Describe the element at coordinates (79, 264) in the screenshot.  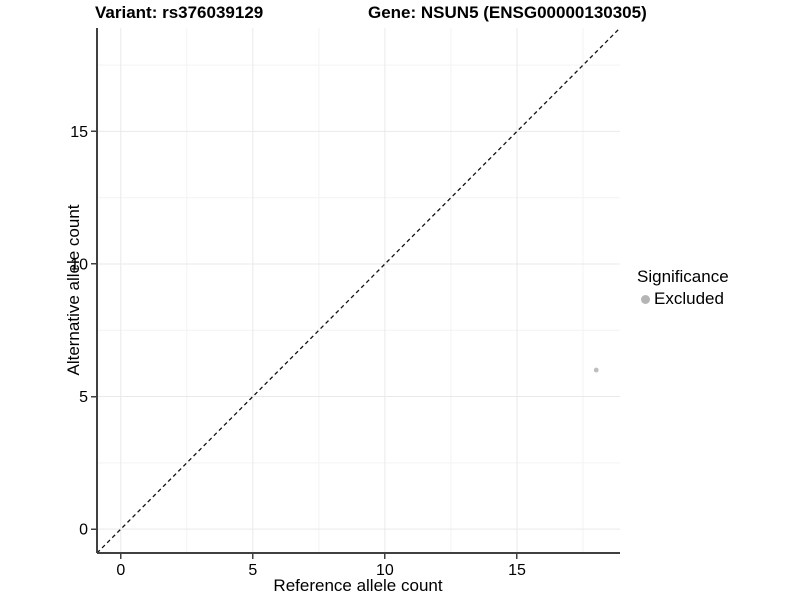
I see `y-tick-label: 10` at that location.